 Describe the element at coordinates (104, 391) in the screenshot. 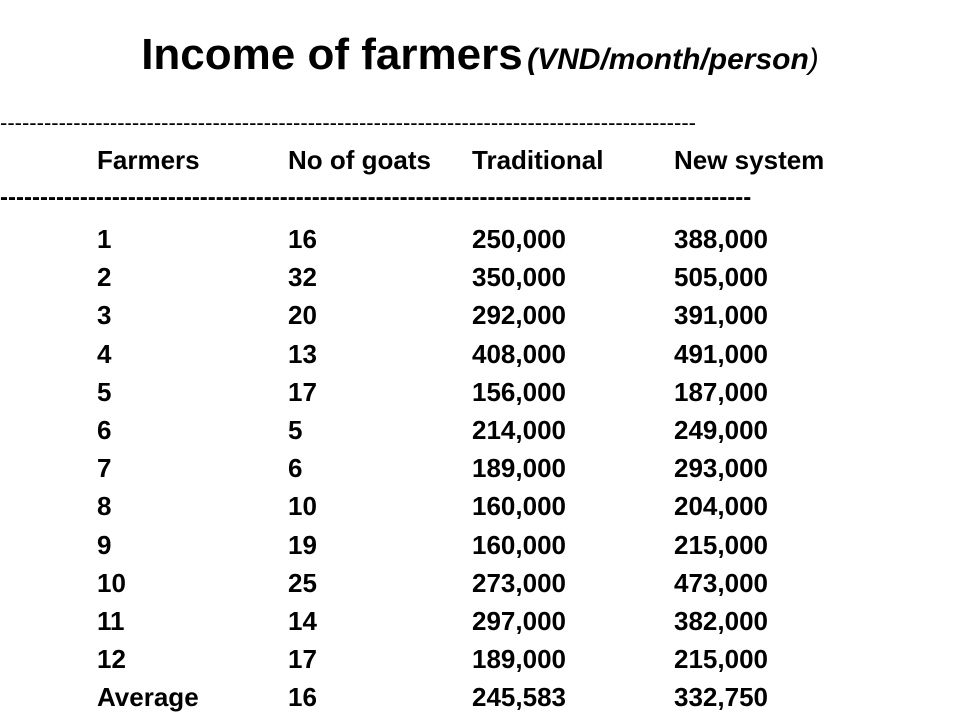

I see `cell-farmer: 5` at that location.